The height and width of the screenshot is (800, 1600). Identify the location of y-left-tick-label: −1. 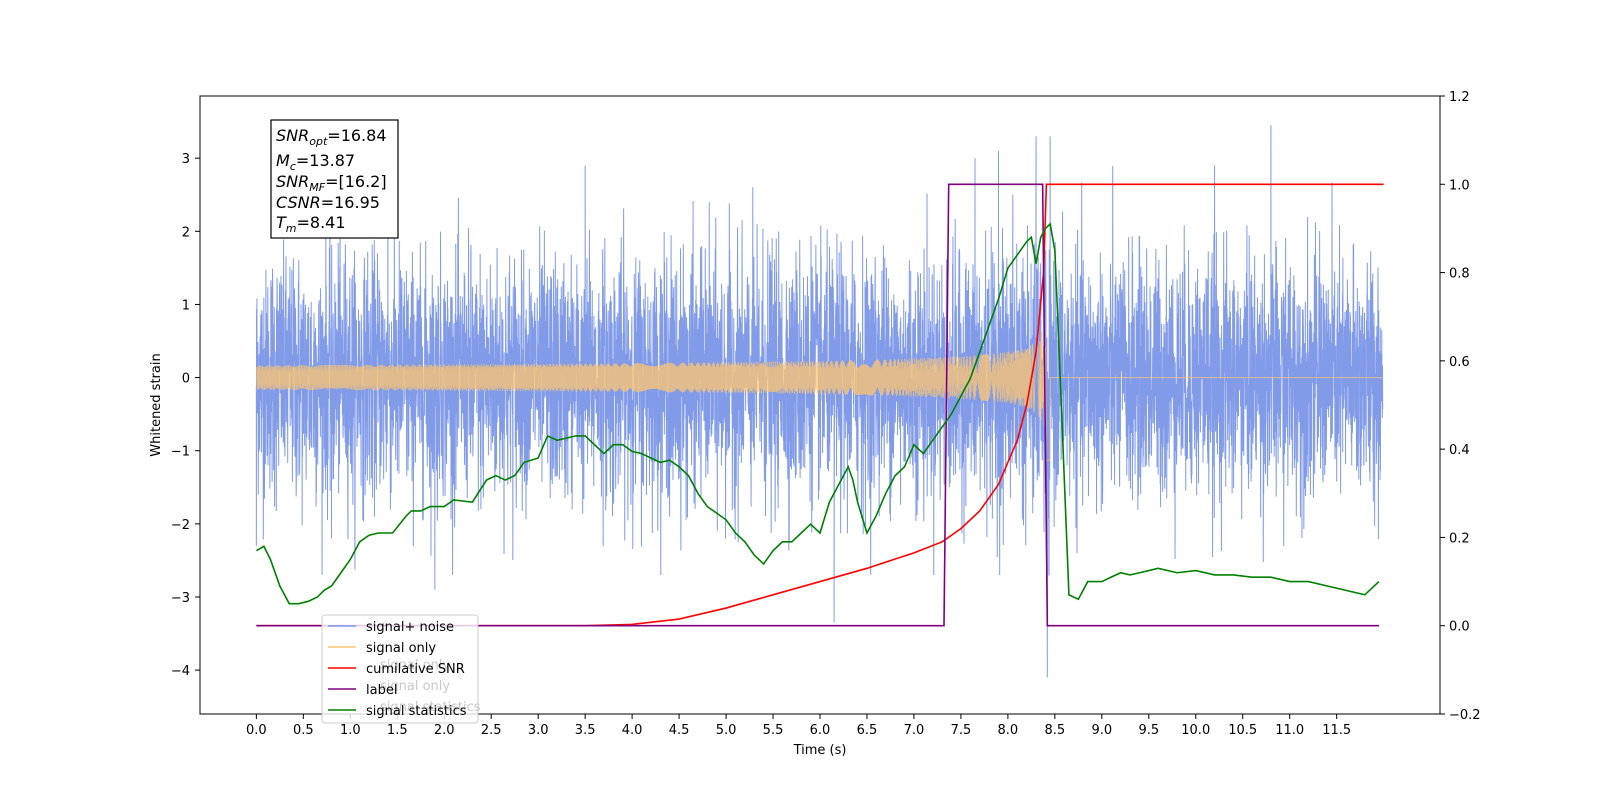
(180, 452).